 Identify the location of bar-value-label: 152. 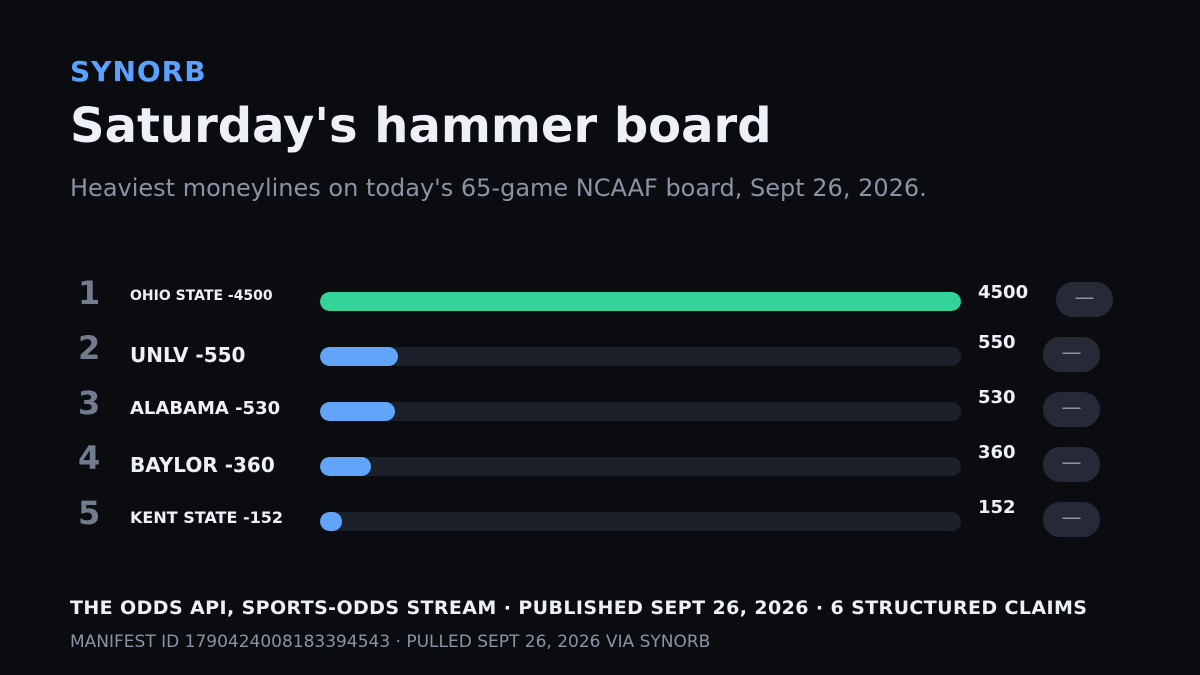
(997, 507).